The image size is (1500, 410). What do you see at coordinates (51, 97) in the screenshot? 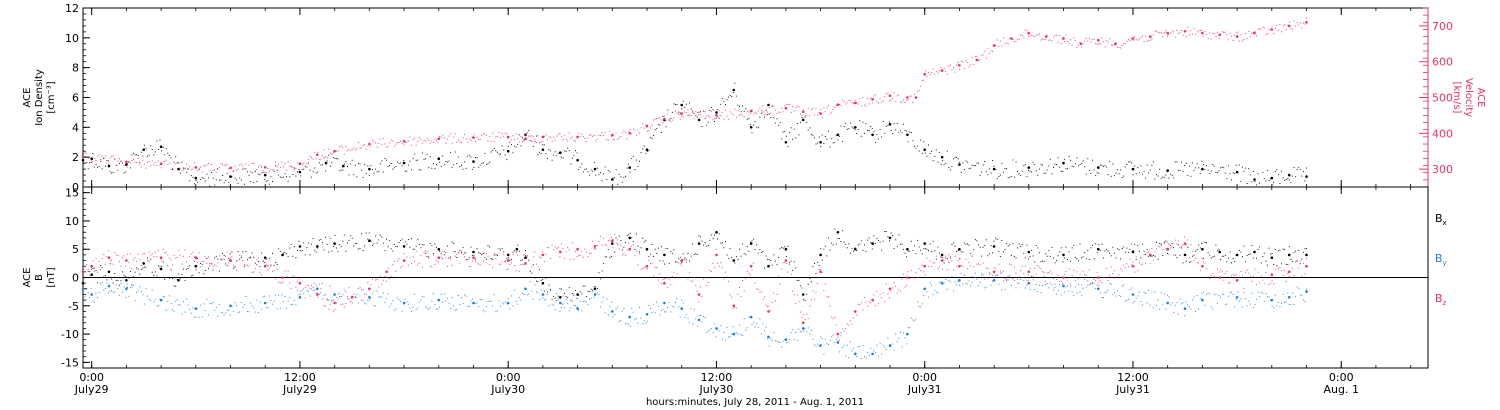
I see `y-axis-label-line: [cm⁻³]` at bounding box center [51, 97].